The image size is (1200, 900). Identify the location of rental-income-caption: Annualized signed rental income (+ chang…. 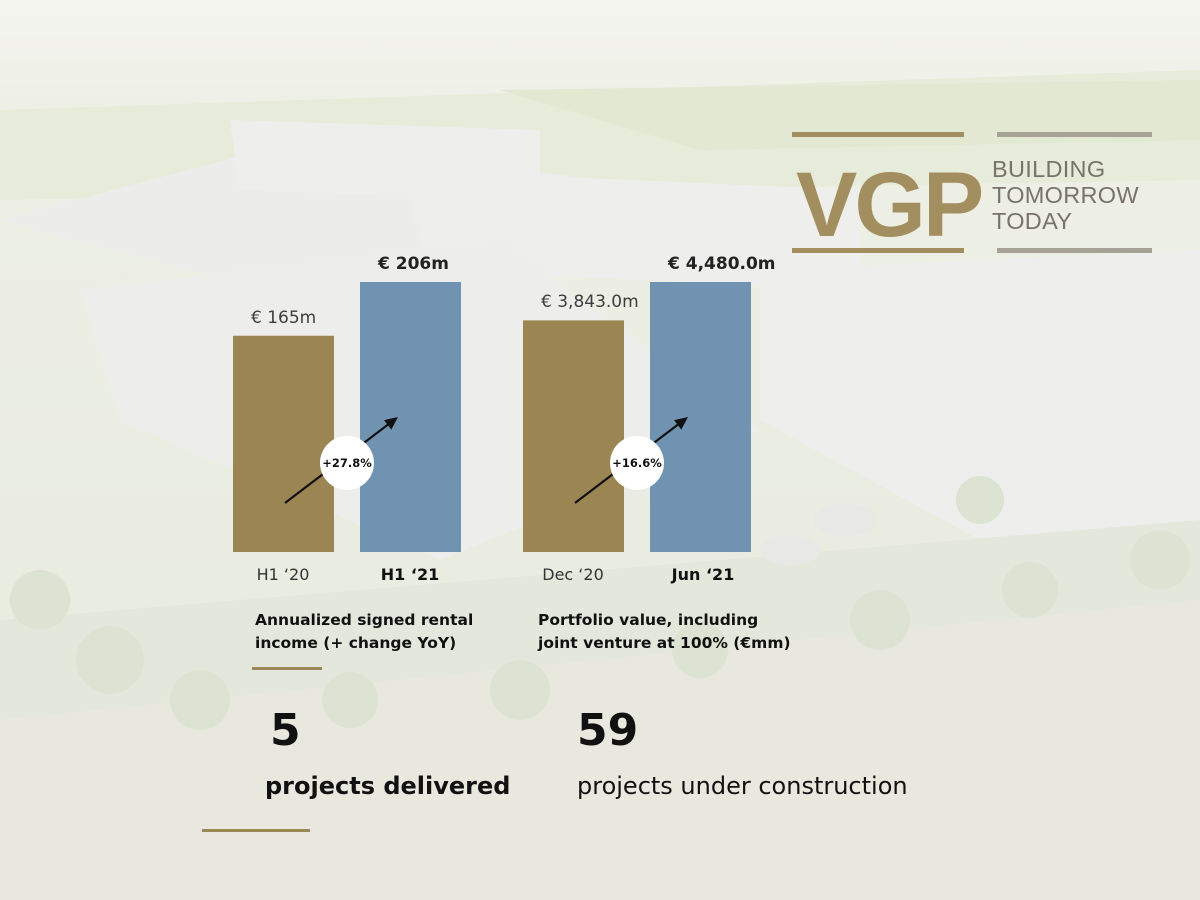
(364, 631).